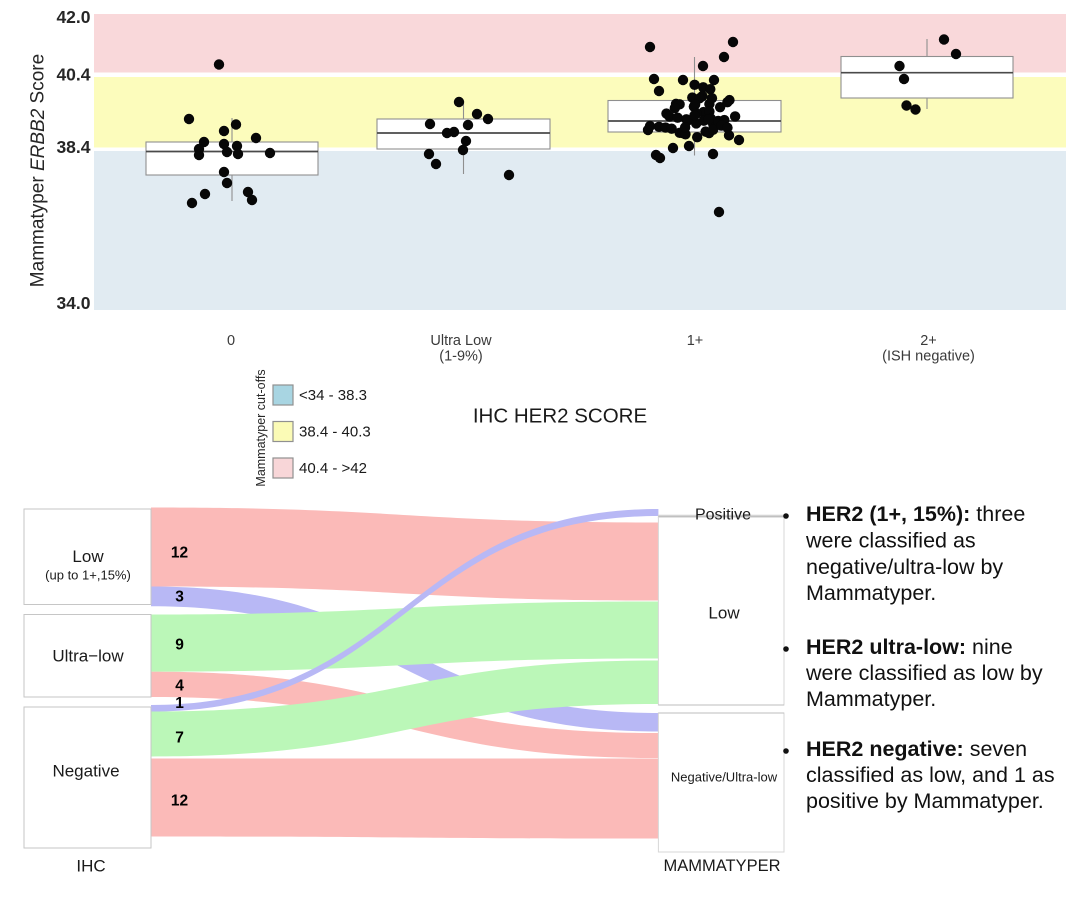 This screenshot has height=898, width=1080. I want to click on svg-text: Mammatyper ERBB2 Score, so click(38, 170).